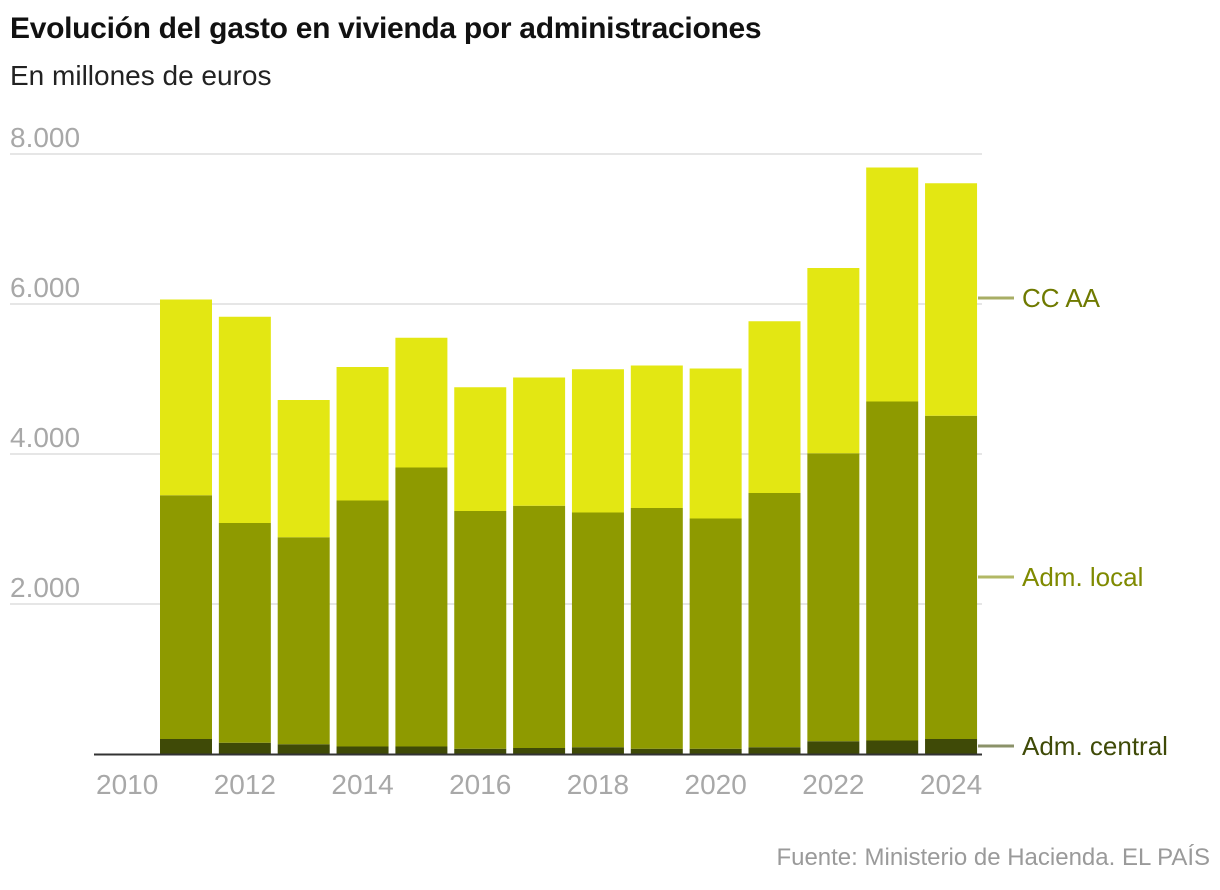 The image size is (1220, 890). What do you see at coordinates (598, 784) in the screenshot?
I see `x-tick-label: 2018` at bounding box center [598, 784].